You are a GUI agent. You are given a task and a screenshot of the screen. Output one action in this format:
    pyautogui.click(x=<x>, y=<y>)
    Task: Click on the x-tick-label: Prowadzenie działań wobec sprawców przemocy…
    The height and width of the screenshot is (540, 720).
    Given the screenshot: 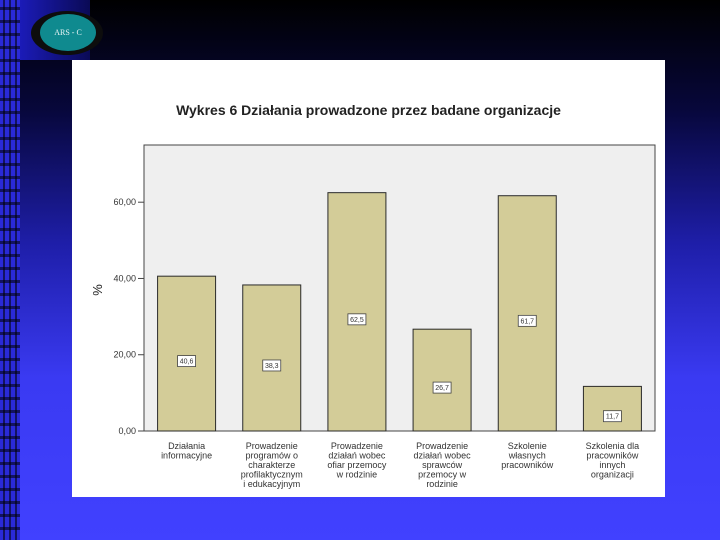 What is the action you would take?
    pyautogui.click(x=443, y=465)
    